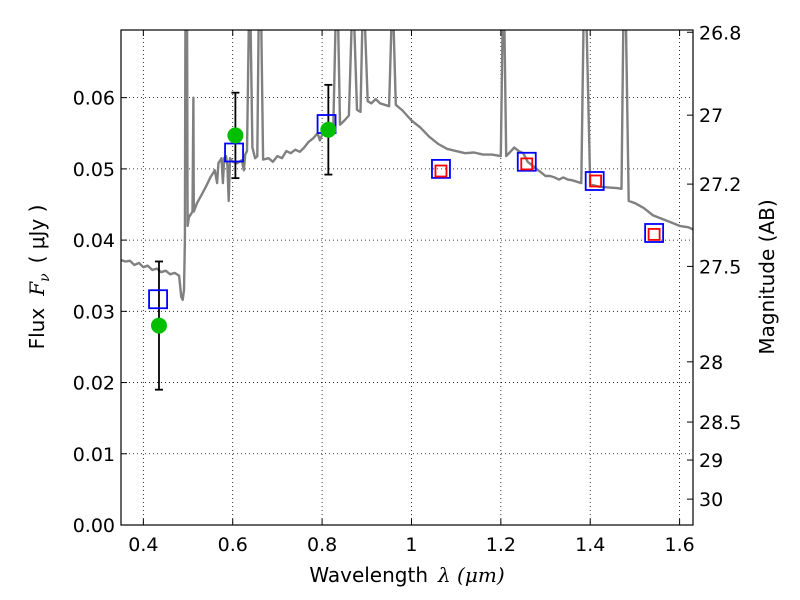  Describe the element at coordinates (406, 575) in the screenshot. I see `x-axis-title: Wavelength λ (μm)` at that location.